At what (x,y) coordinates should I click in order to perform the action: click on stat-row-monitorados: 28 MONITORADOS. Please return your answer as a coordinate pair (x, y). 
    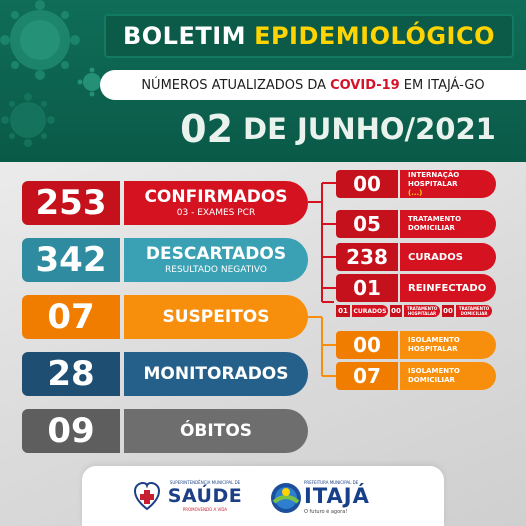
    Looking at the image, I should click on (165, 374).